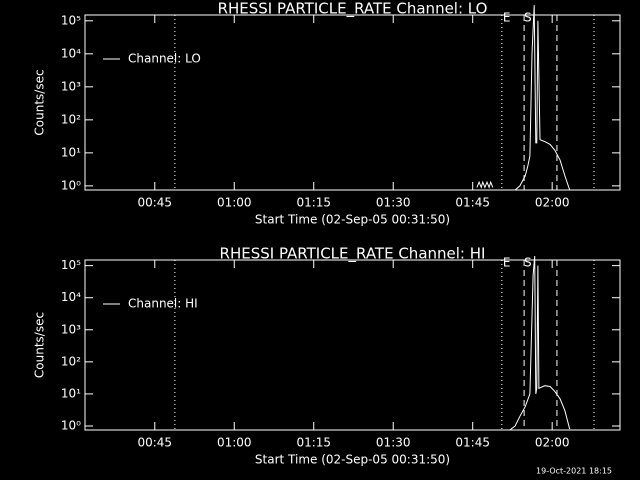 The height and width of the screenshot is (480, 640). What do you see at coordinates (164, 59) in the screenshot?
I see `legend-label: Channel: LO` at bounding box center [164, 59].